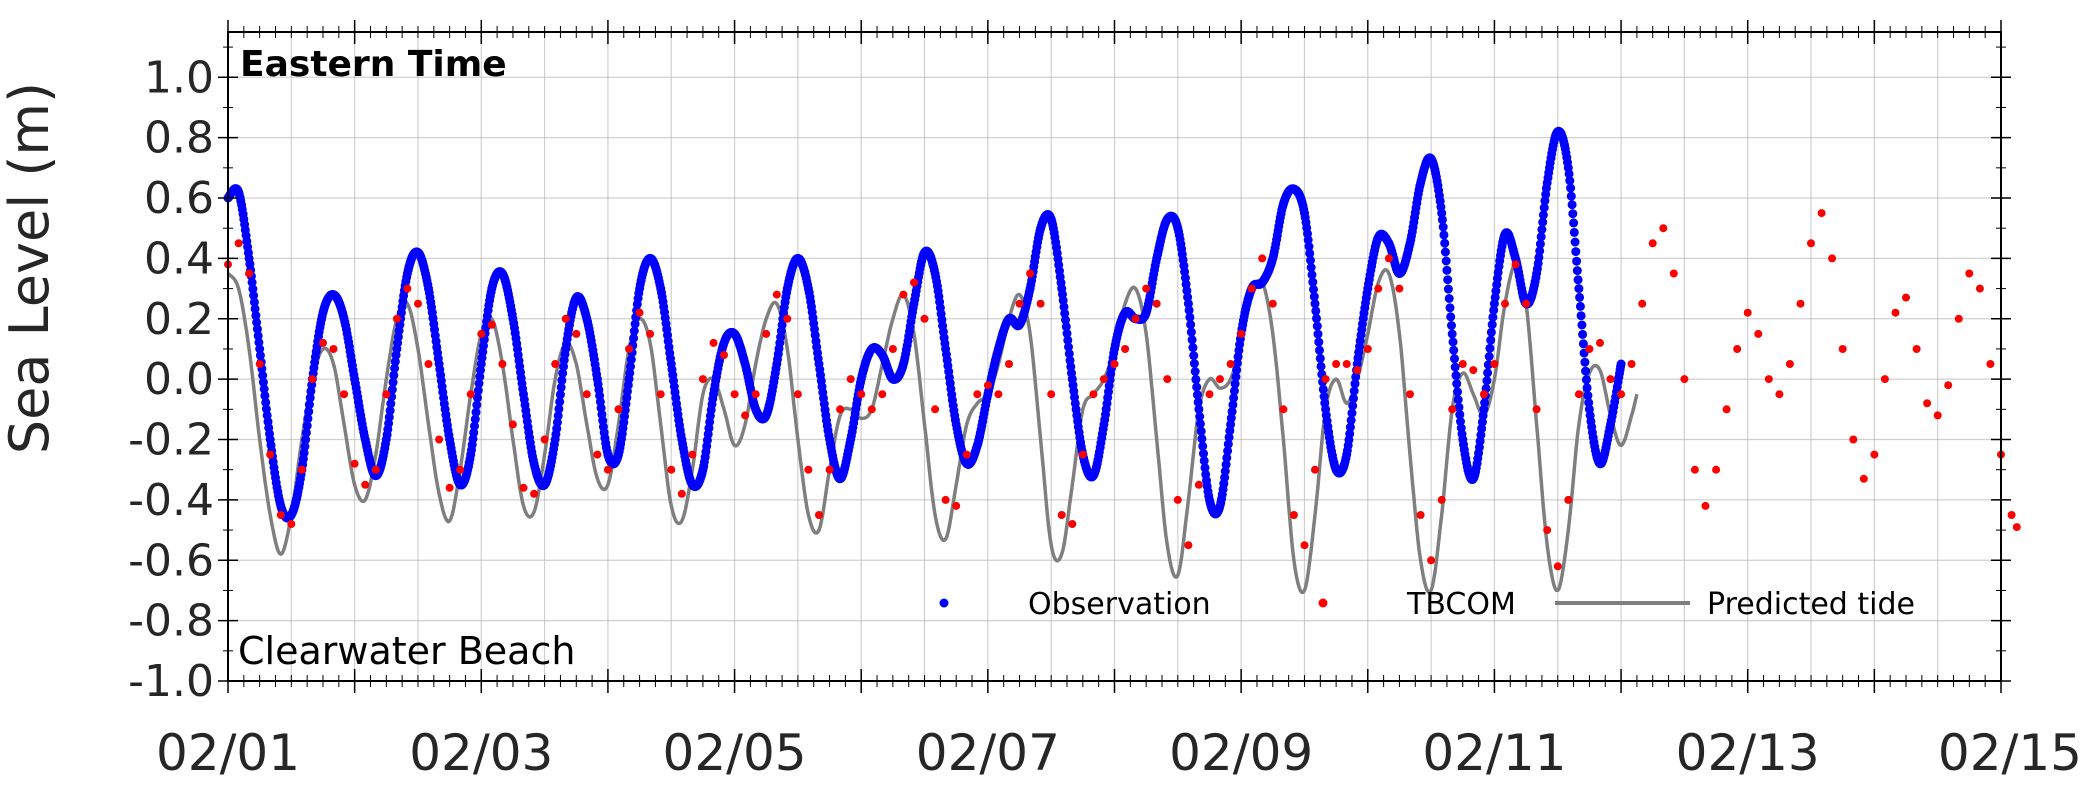  I want to click on y-tick-label: 1.0, so click(179, 77).